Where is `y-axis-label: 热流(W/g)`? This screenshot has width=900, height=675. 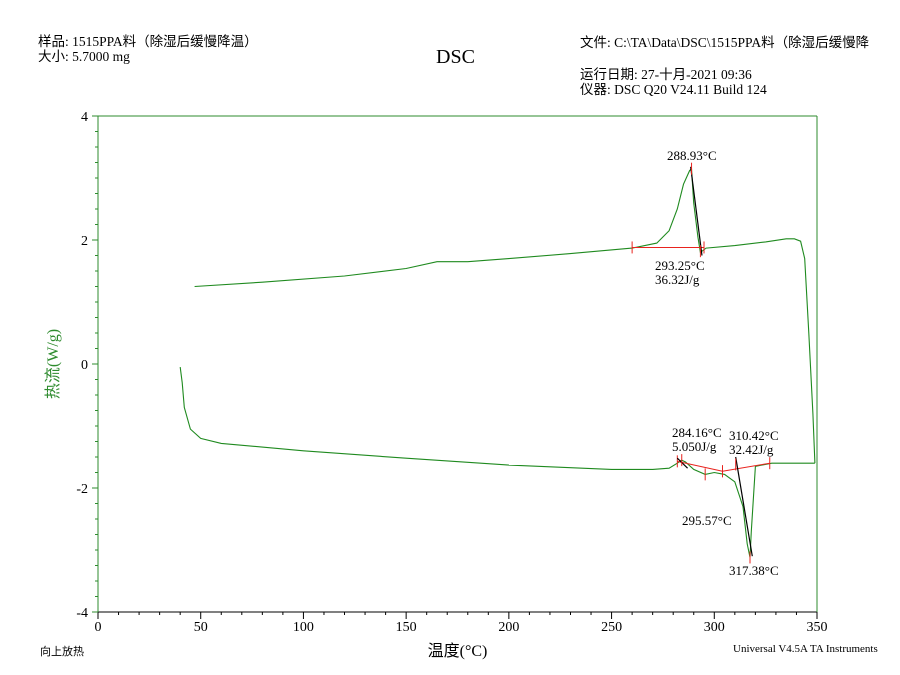
y-axis-label: 热流(W/g) is located at coordinates (53, 364).